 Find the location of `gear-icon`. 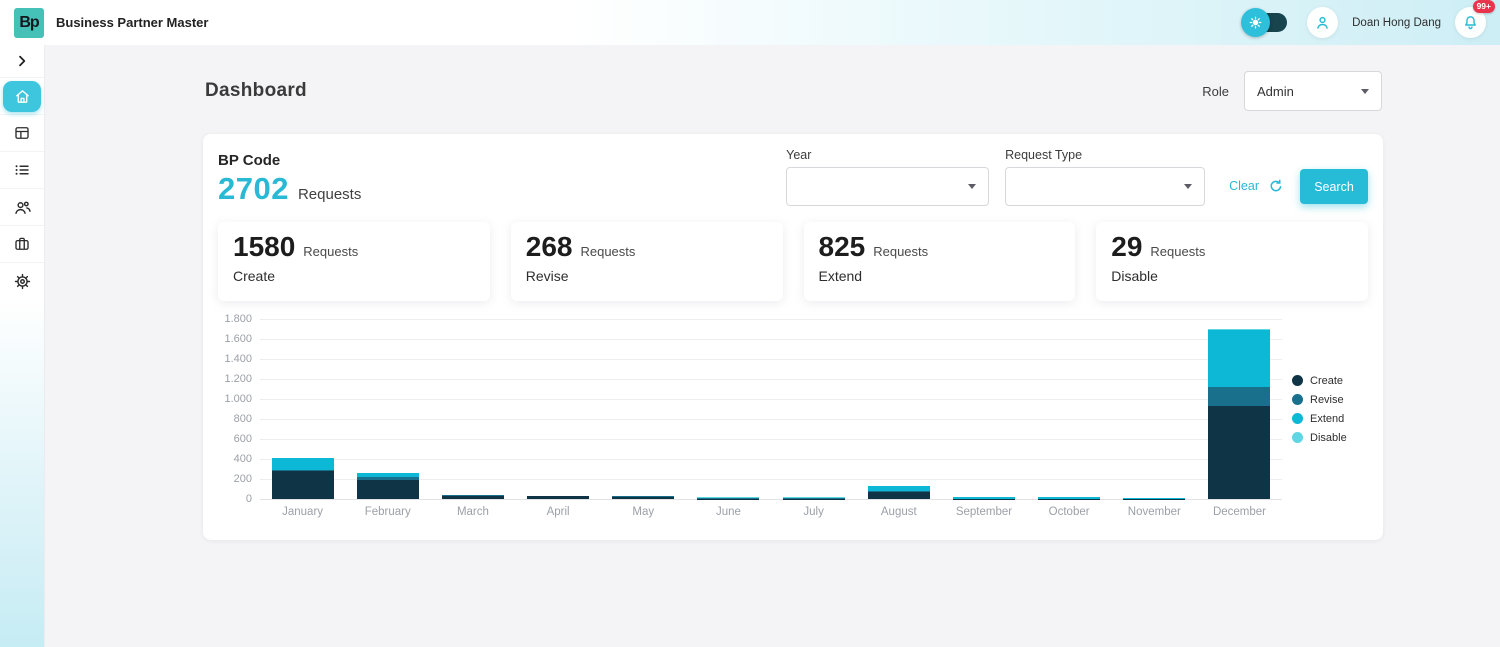

gear-icon is located at coordinates (22, 281).